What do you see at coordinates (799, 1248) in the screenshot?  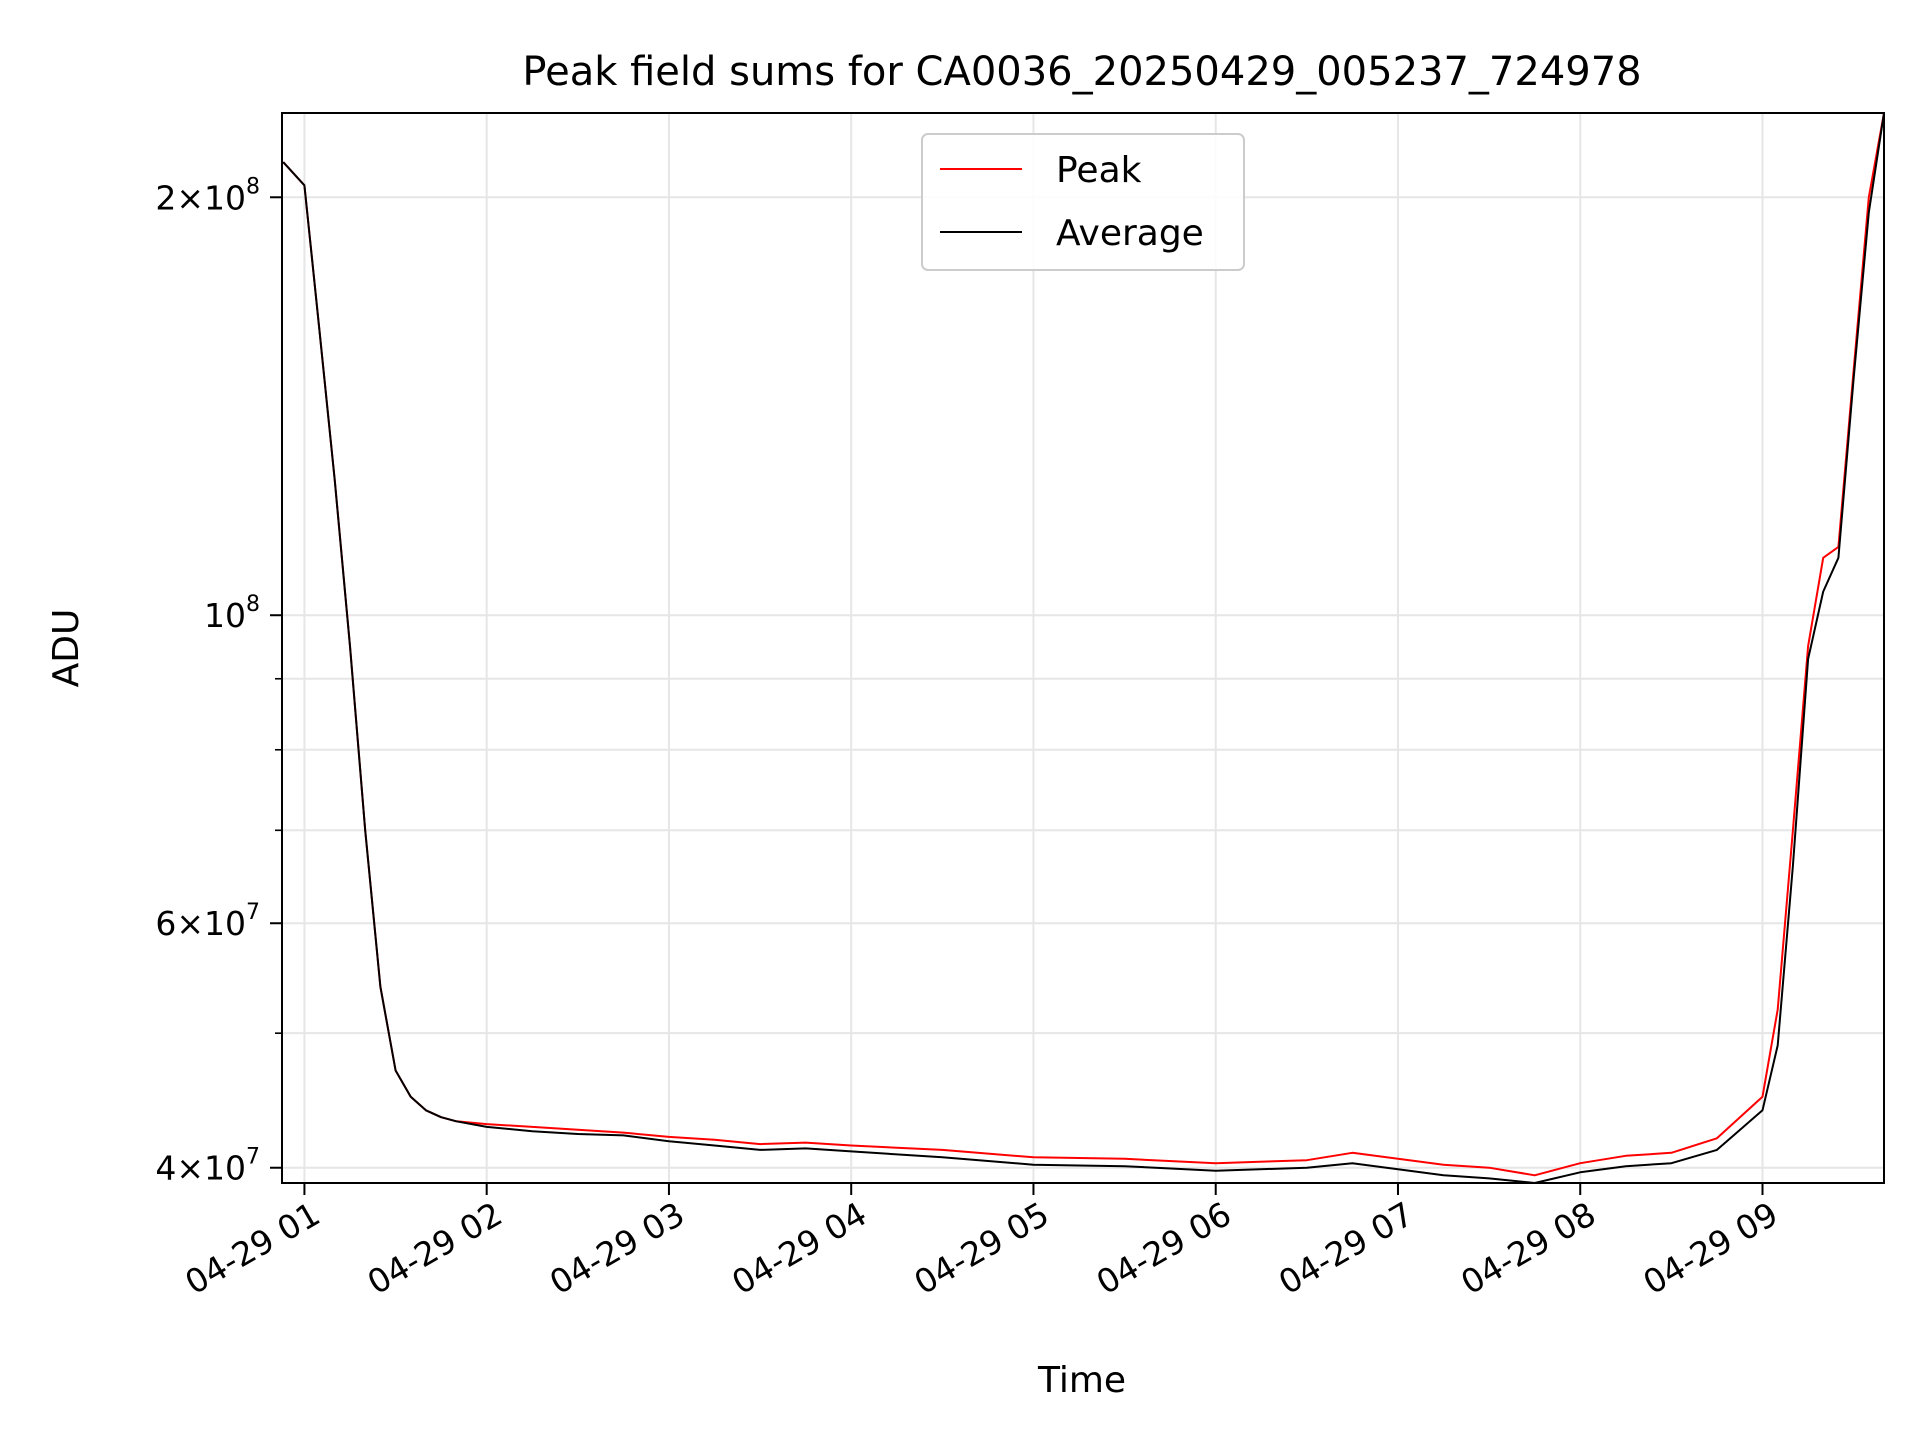 I see `x-tick-label: 04-29 04` at bounding box center [799, 1248].